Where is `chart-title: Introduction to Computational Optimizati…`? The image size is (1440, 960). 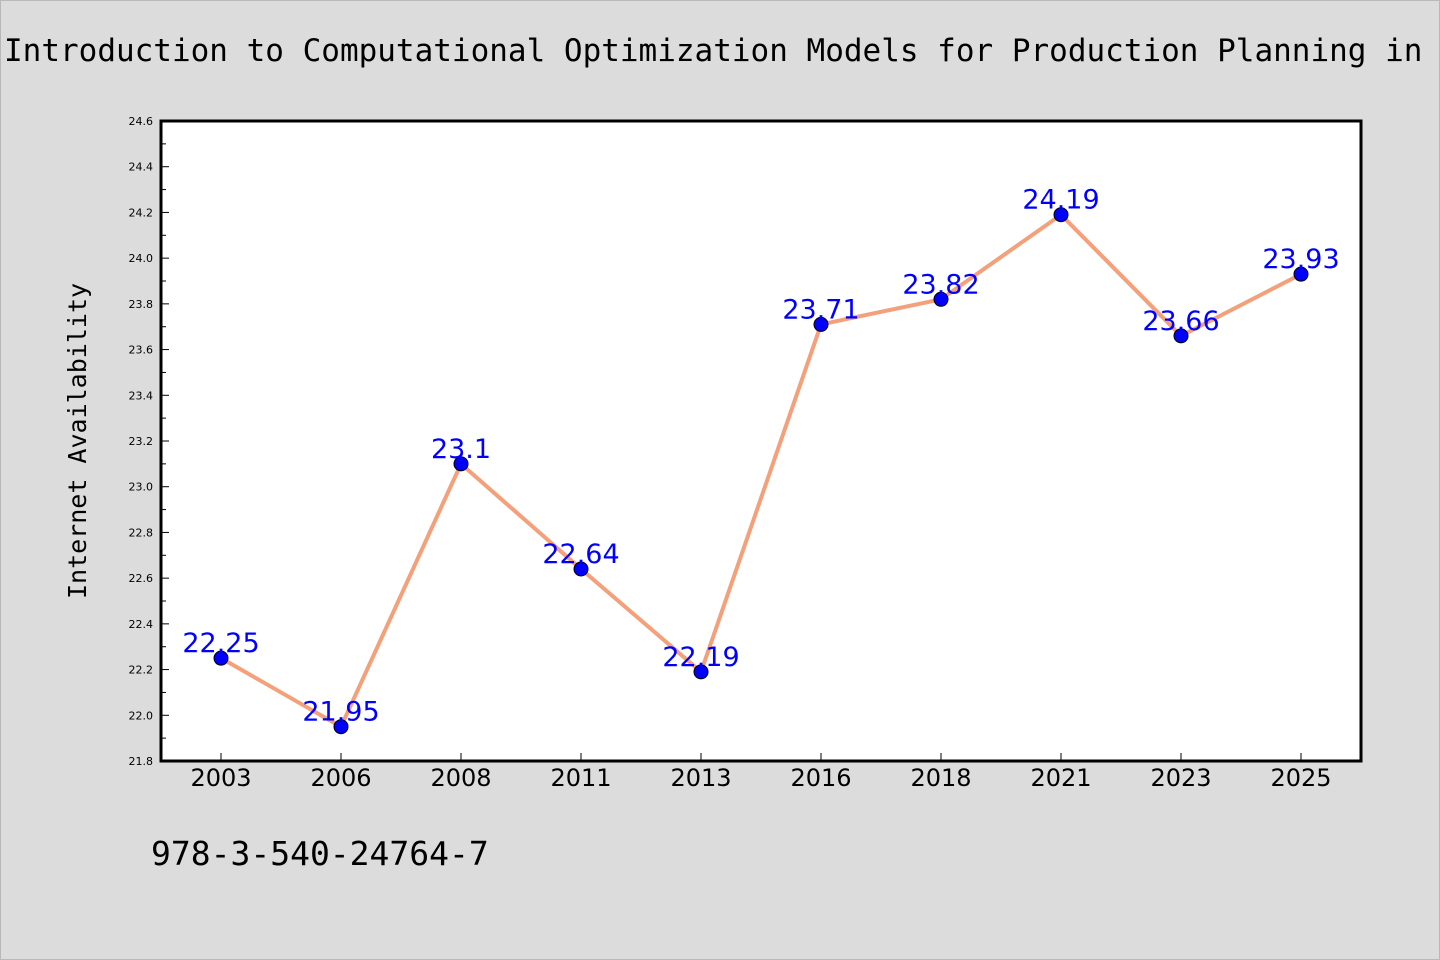
chart-title: Introduction to Computational Optimizati… is located at coordinates (721, 51).